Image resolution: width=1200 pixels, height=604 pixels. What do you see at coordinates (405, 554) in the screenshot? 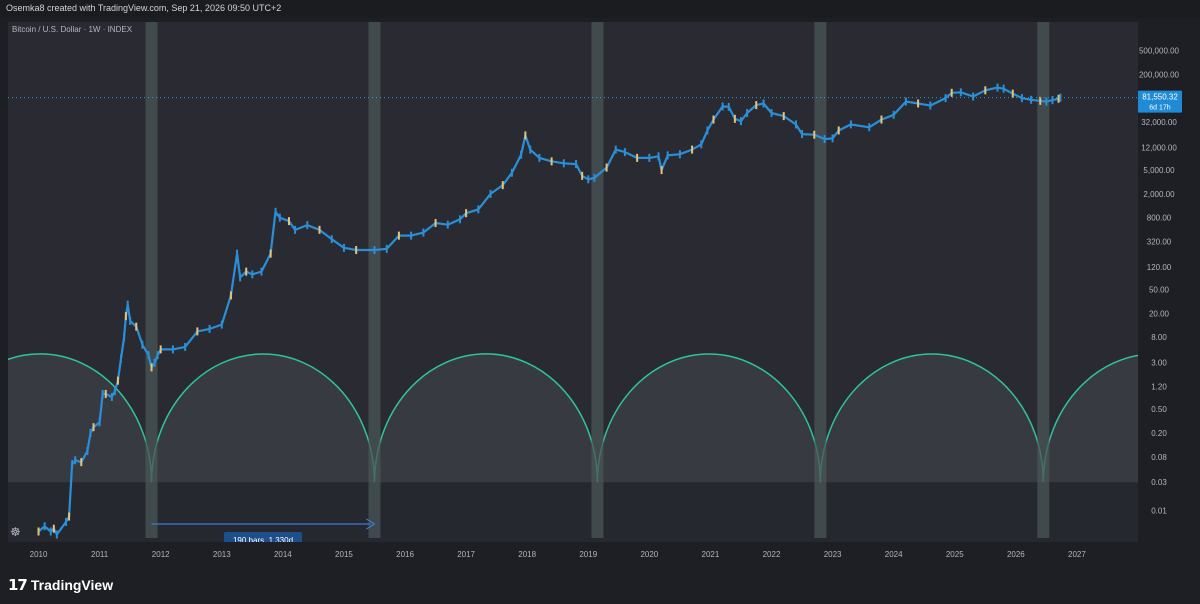
I see `x-tick-label: 2016` at bounding box center [405, 554].